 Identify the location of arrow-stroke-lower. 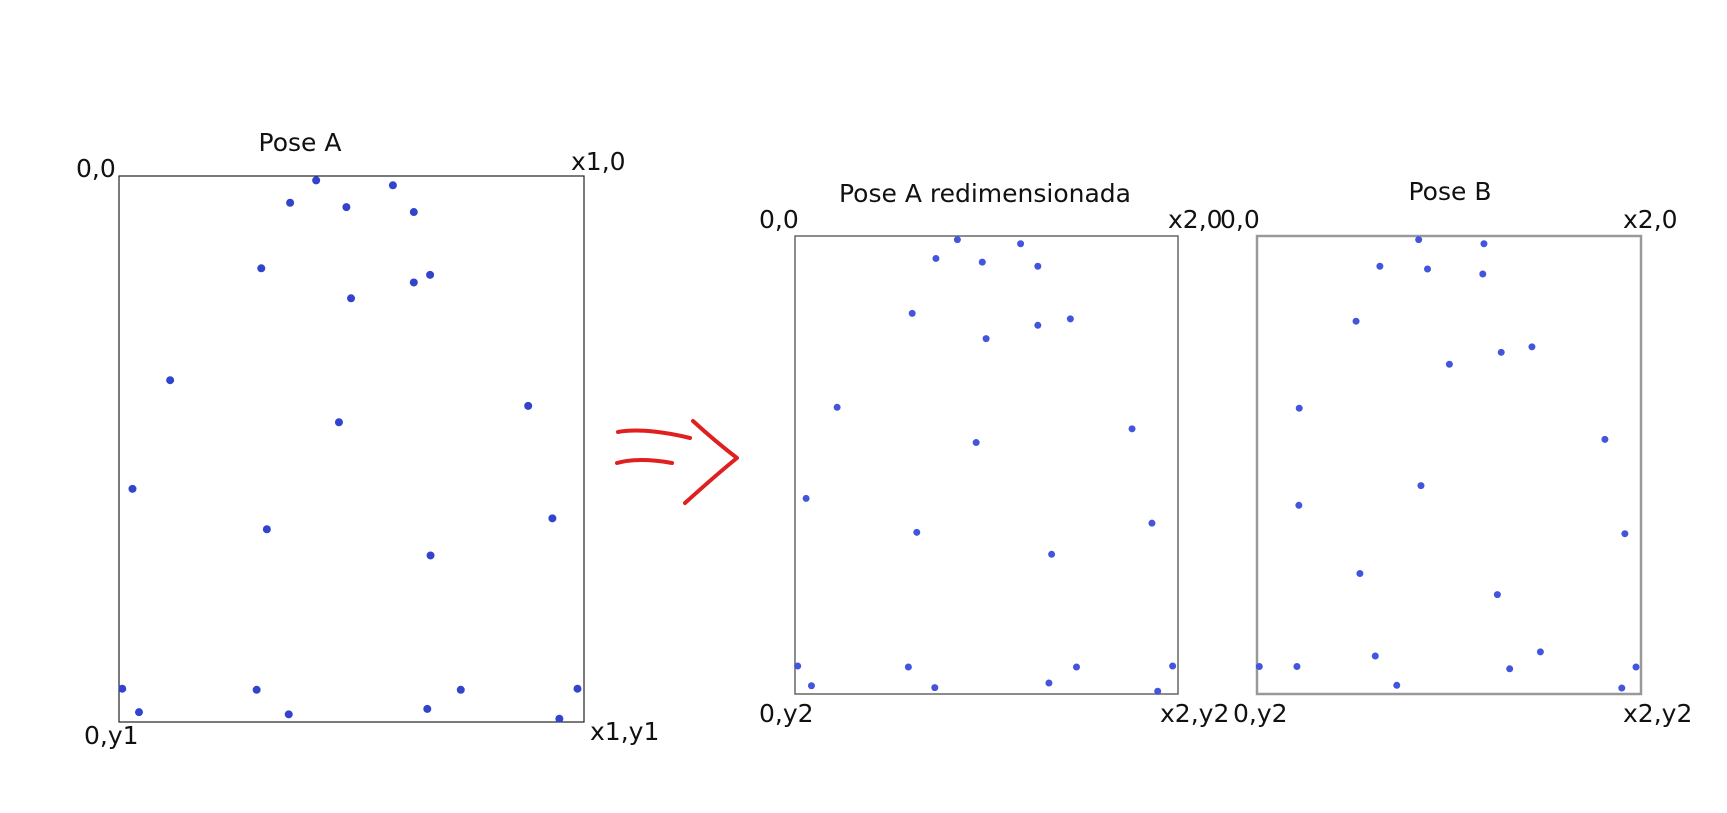
(644, 461).